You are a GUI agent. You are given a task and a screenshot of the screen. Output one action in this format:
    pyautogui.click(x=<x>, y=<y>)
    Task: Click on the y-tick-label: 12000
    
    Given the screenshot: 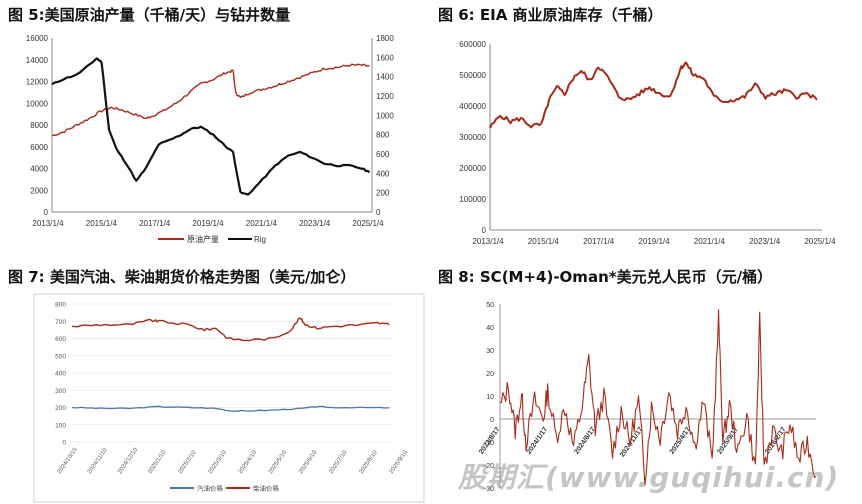 What is the action you would take?
    pyautogui.click(x=37, y=82)
    